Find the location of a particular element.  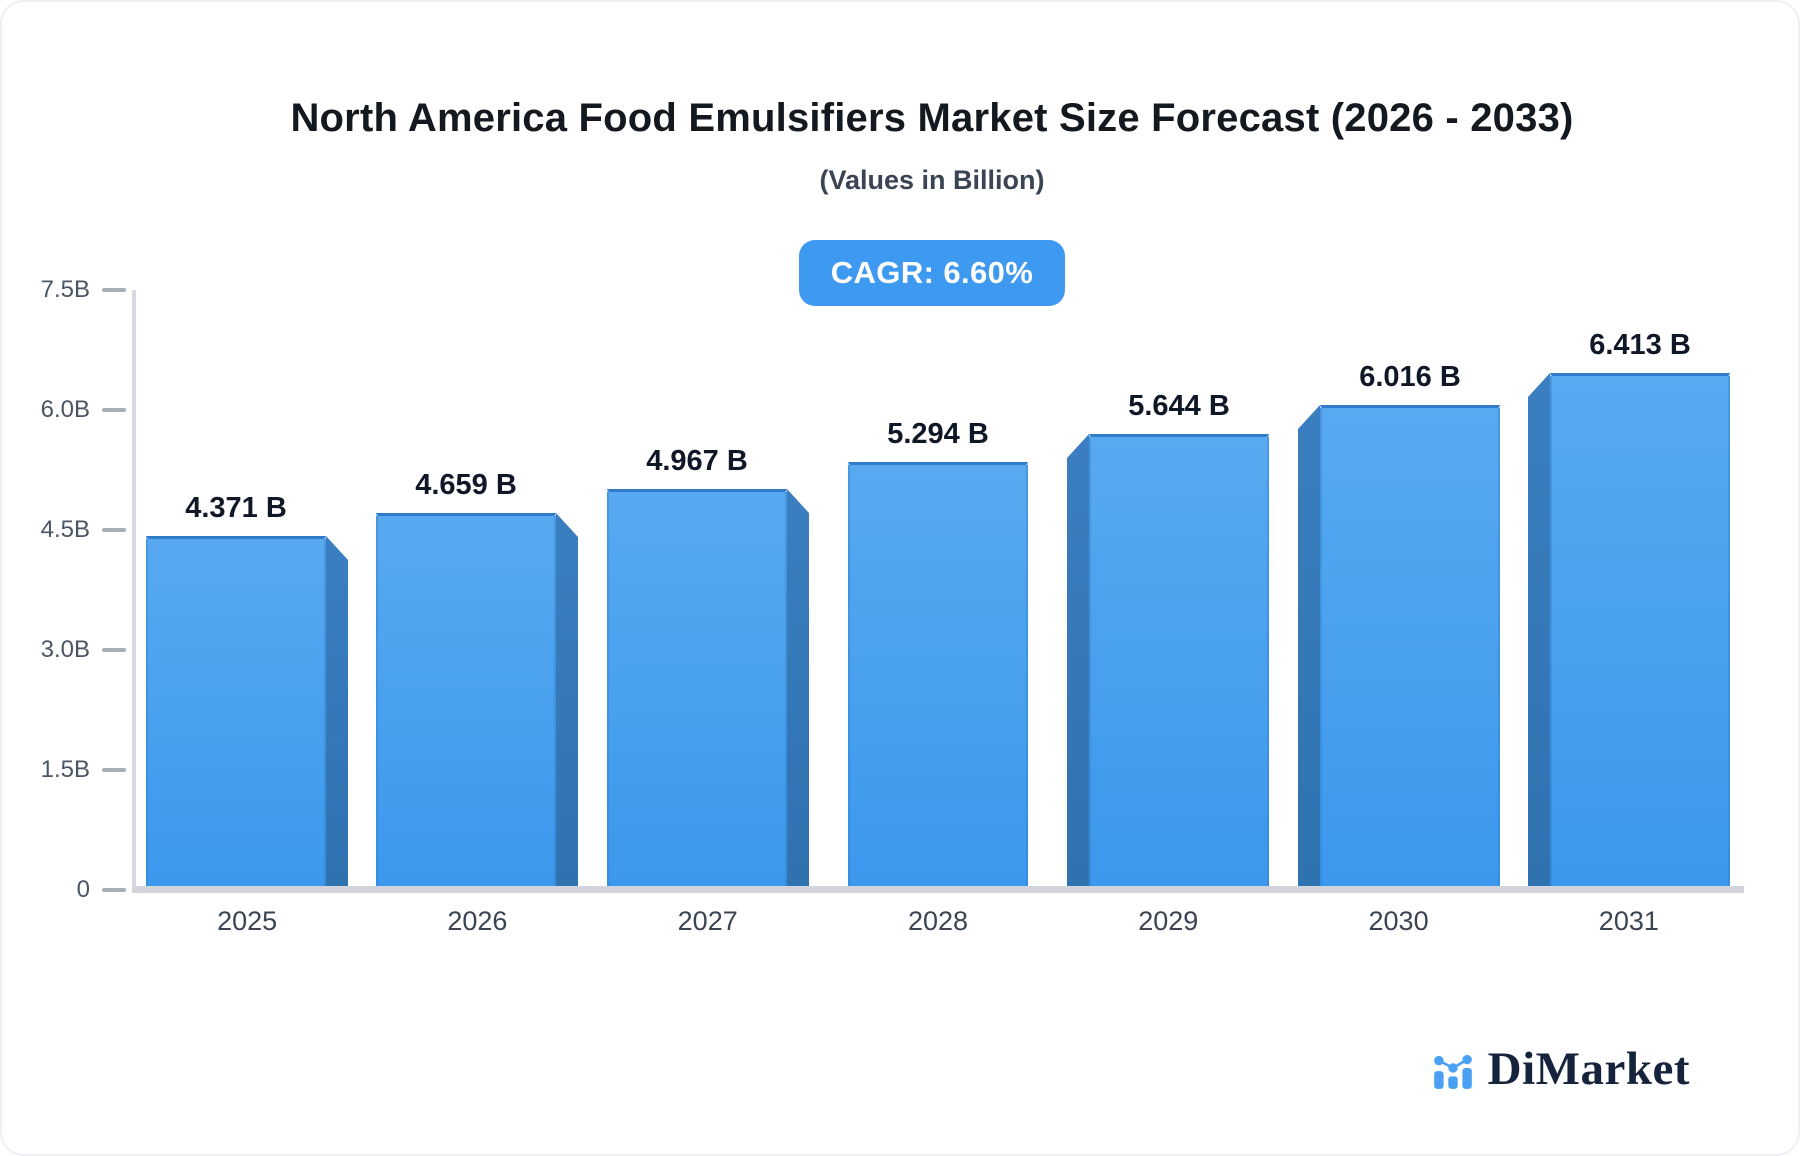

bar-value-label: 4.371 B is located at coordinates (236, 508).